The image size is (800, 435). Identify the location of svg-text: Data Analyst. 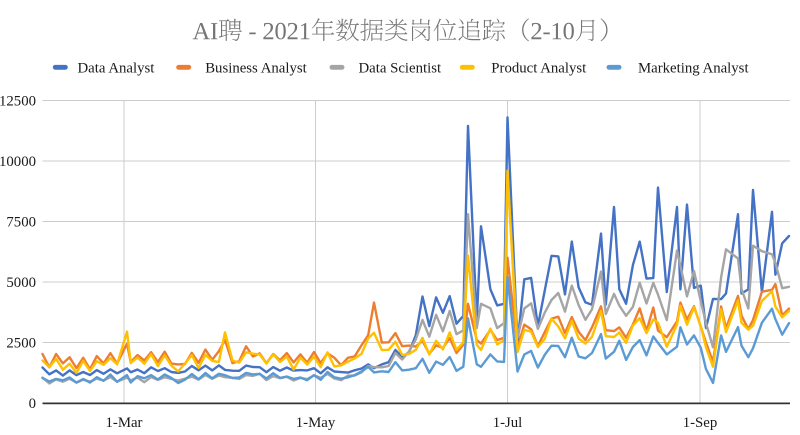
(117, 69).